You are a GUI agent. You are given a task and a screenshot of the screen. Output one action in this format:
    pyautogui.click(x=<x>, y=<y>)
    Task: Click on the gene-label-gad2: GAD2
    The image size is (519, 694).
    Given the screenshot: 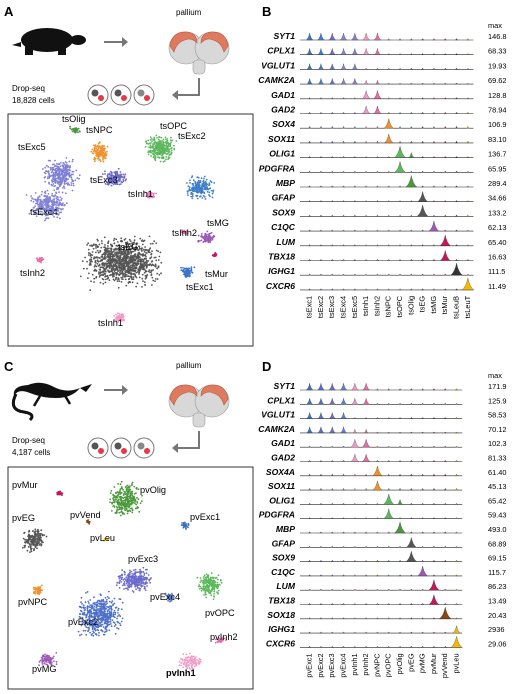 What is the action you would take?
    pyautogui.click(x=283, y=110)
    